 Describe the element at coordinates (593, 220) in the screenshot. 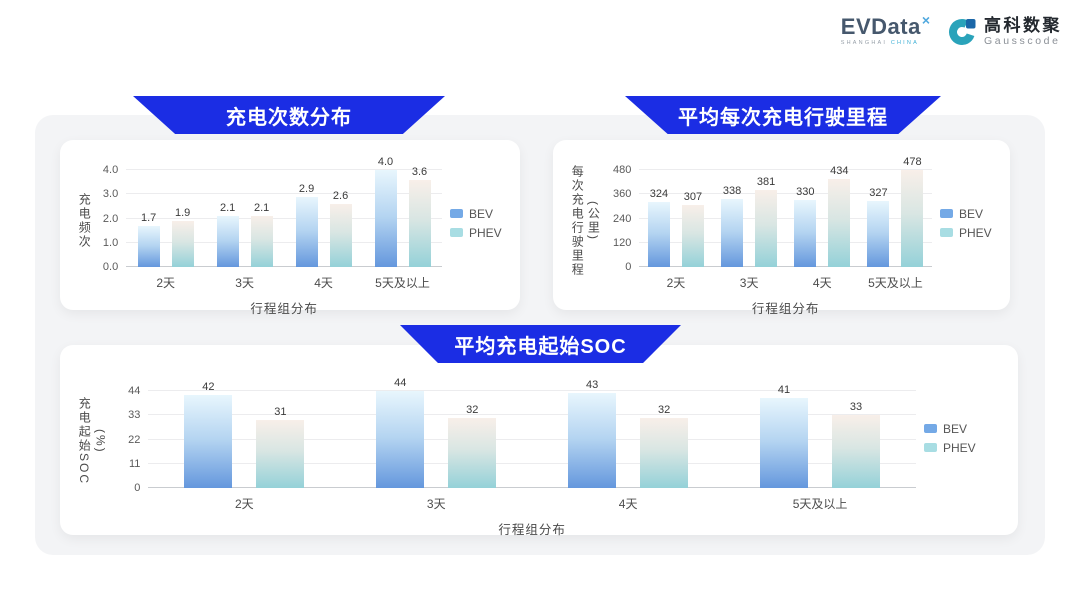

I see `y-axis-unit: (公里)` at that location.